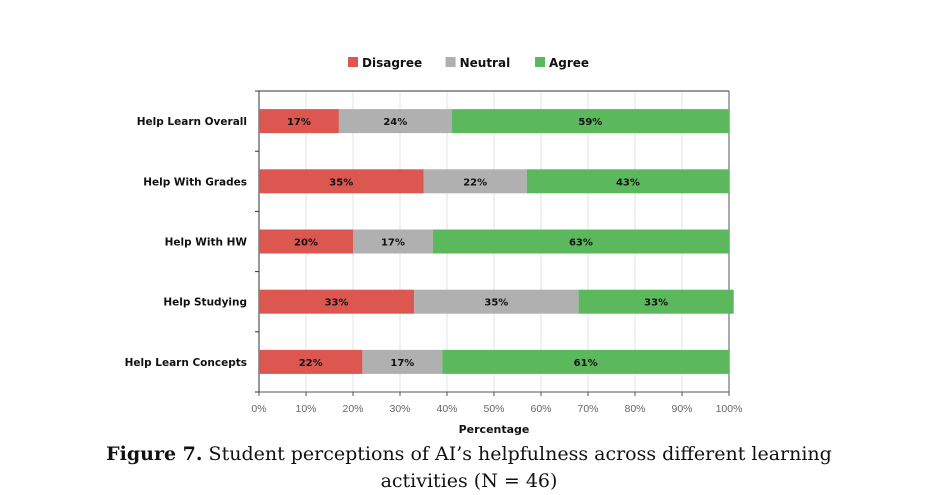 This screenshot has width=938, height=495. What do you see at coordinates (399, 409) in the screenshot?
I see `x-tick-label: 30%` at bounding box center [399, 409].